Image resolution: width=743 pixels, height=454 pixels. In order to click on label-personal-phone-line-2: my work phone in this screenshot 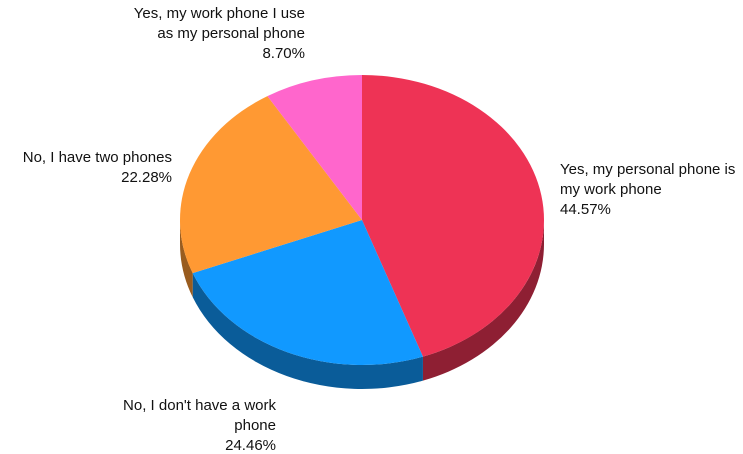, I will do `click(611, 189)`.